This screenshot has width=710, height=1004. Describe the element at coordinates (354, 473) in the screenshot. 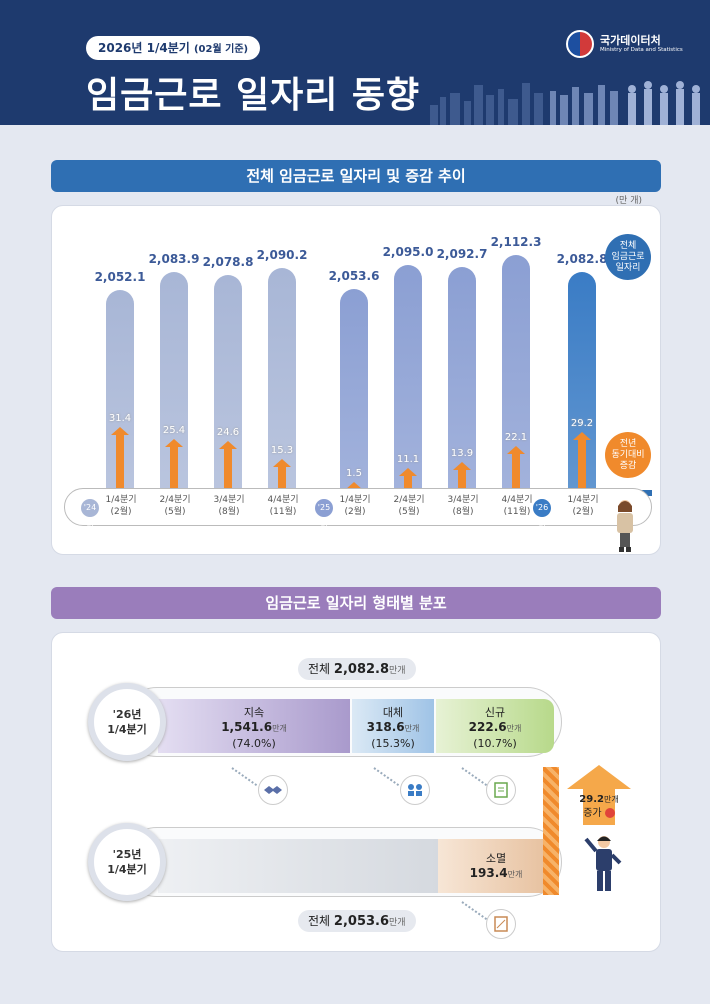

I see `change-value-label: 1.5` at that location.